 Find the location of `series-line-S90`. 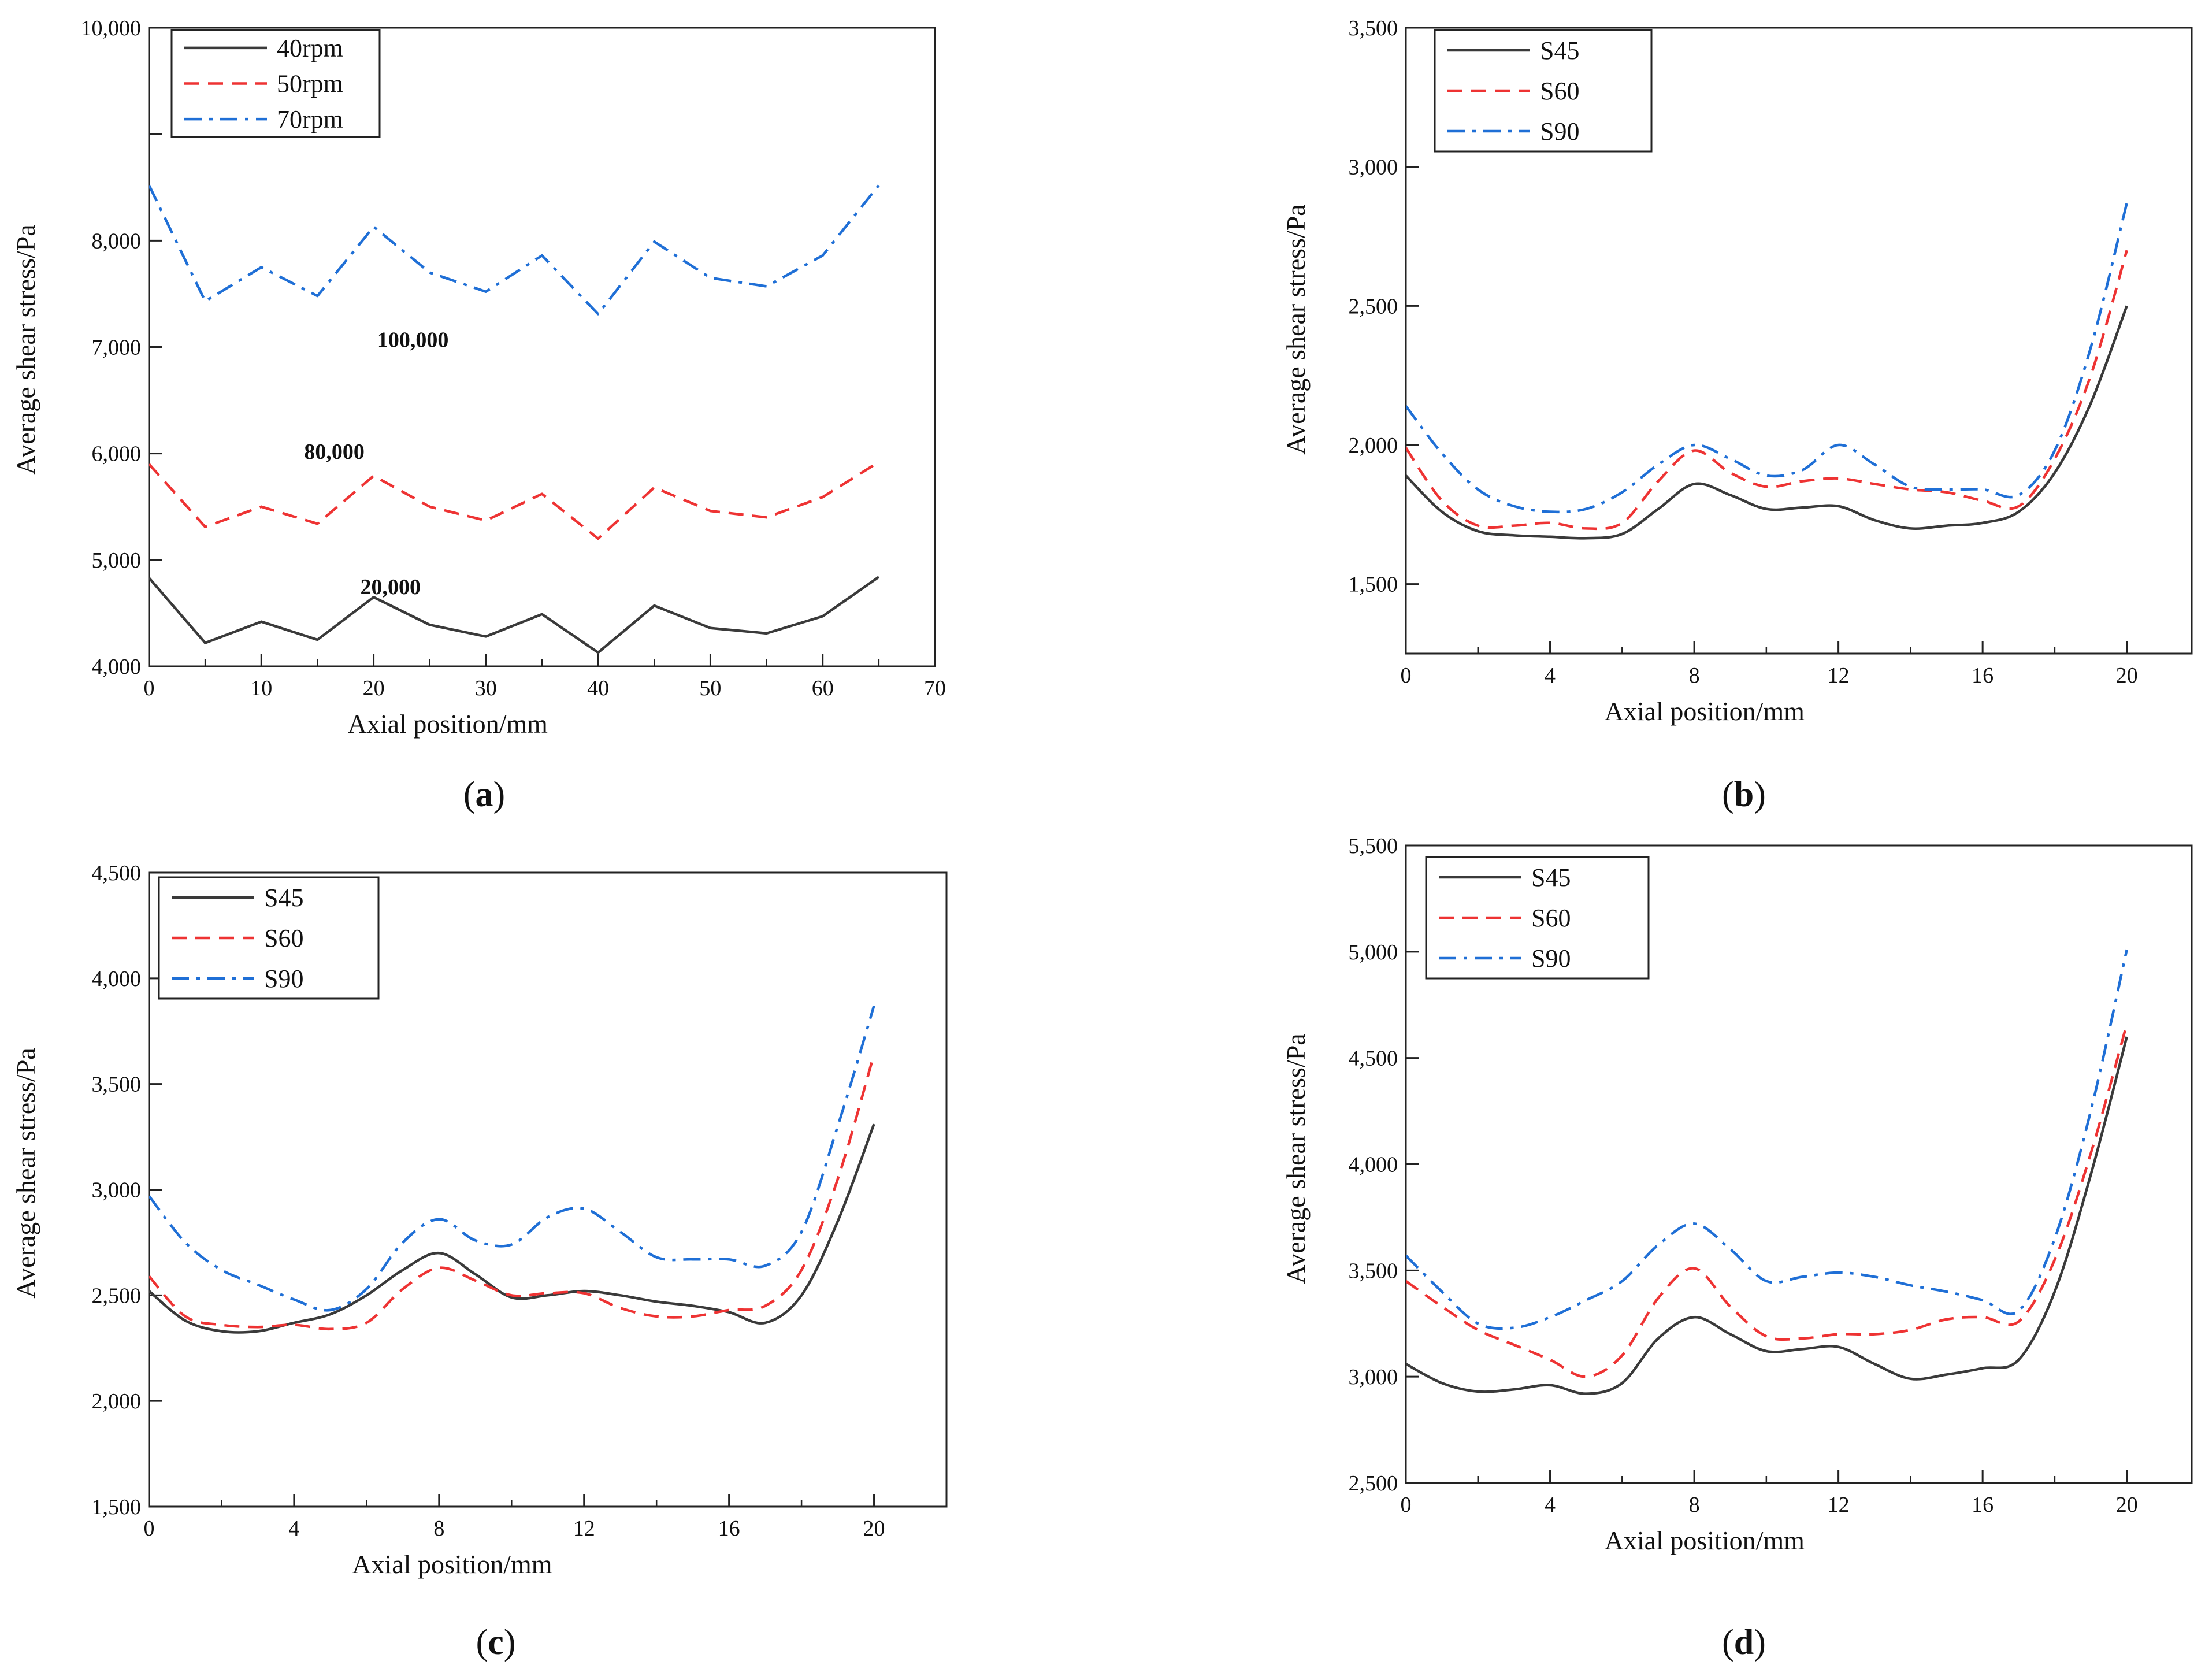

series-line-S90 is located at coordinates (512, 1158).